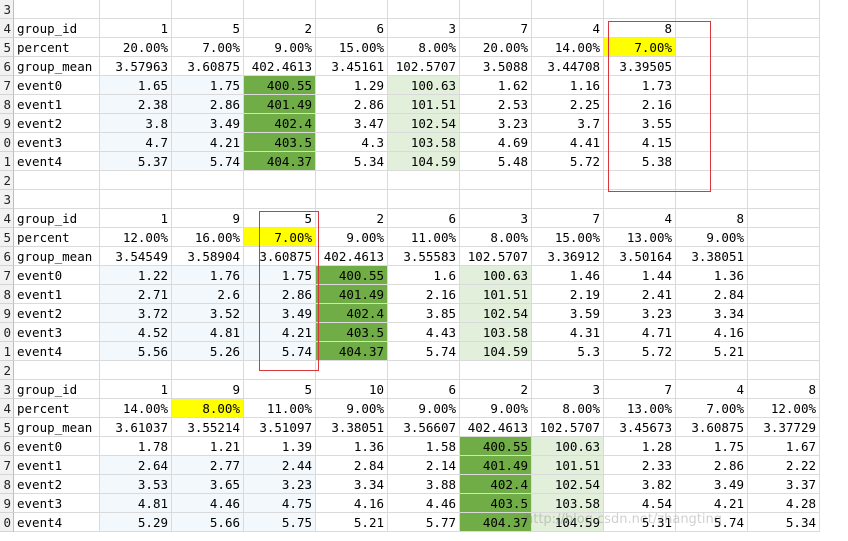 The image size is (848, 541). Describe the element at coordinates (424, 522) in the screenshot. I see `sheet-cell: 5.77` at that location.